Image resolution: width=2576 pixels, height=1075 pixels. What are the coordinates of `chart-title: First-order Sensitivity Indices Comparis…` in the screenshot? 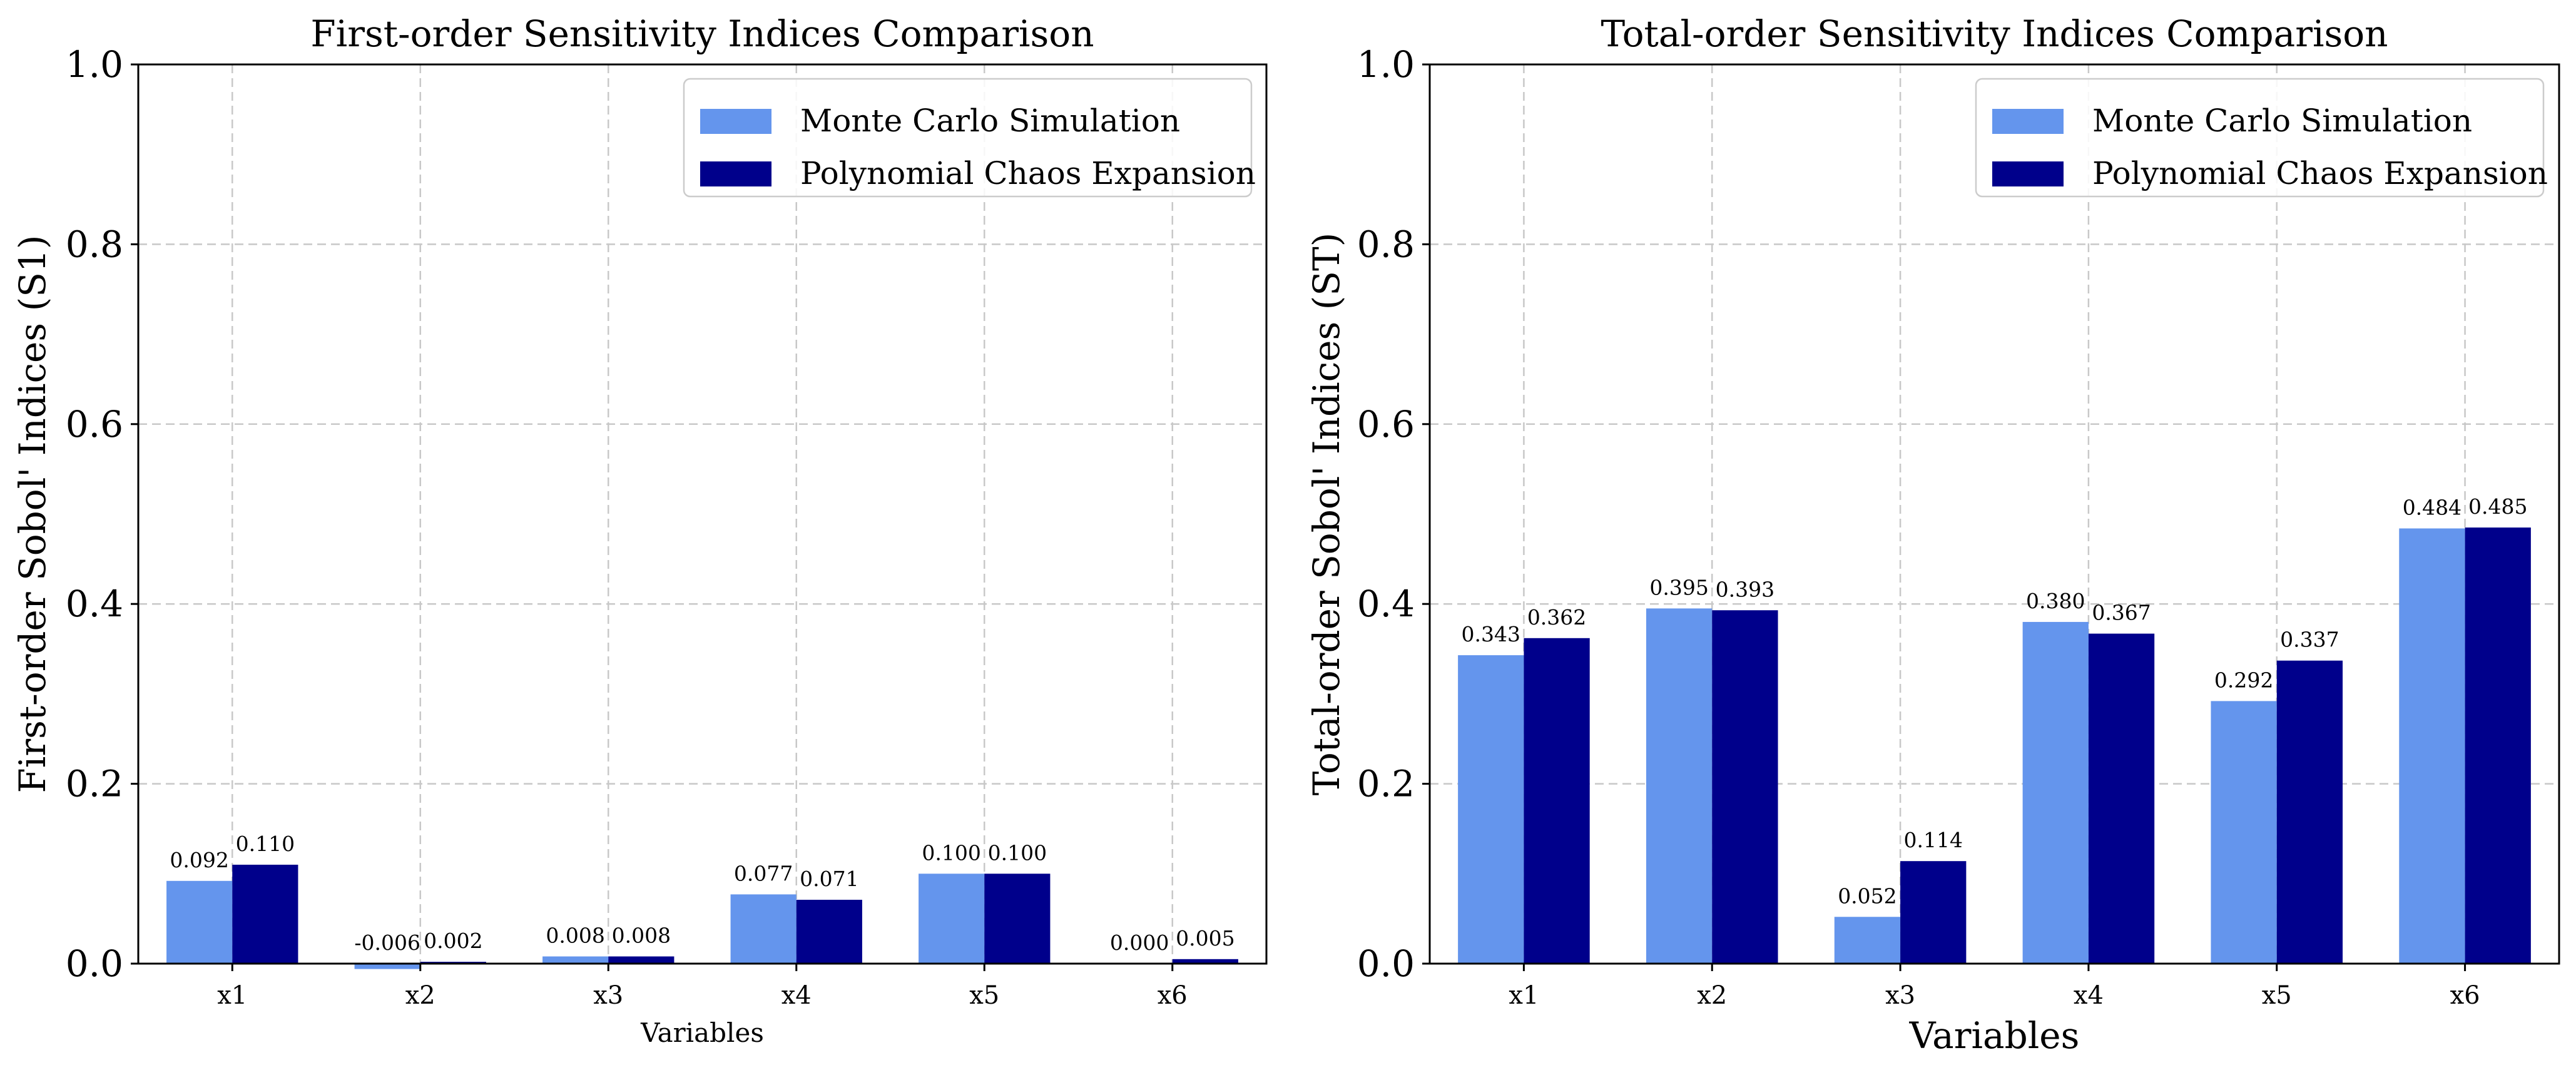 It's located at (702, 34).